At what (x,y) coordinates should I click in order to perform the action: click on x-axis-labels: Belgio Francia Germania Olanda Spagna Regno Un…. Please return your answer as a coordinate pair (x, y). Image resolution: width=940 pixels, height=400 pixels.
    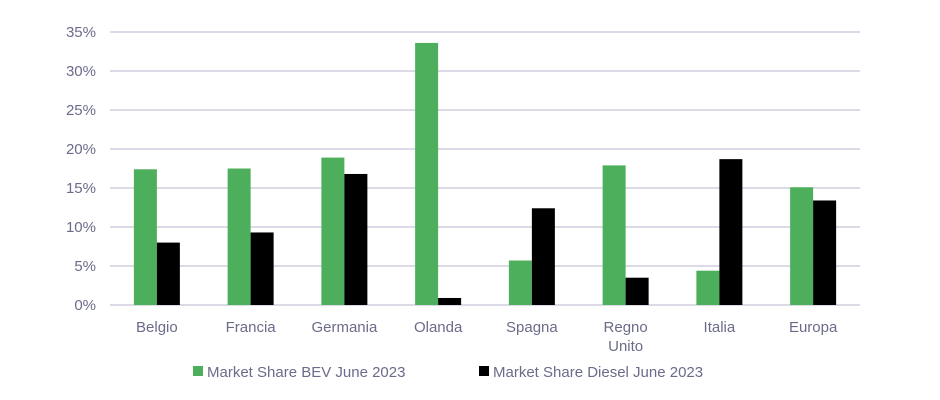
    Looking at the image, I should click on (487, 337).